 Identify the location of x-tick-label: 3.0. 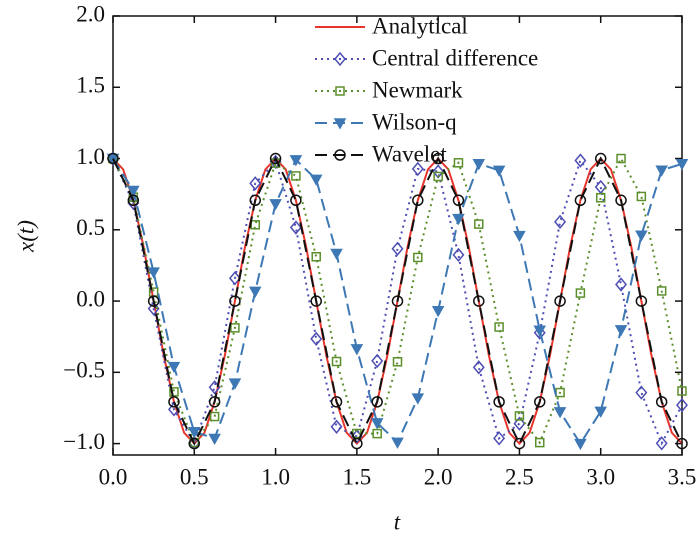
(600, 476).